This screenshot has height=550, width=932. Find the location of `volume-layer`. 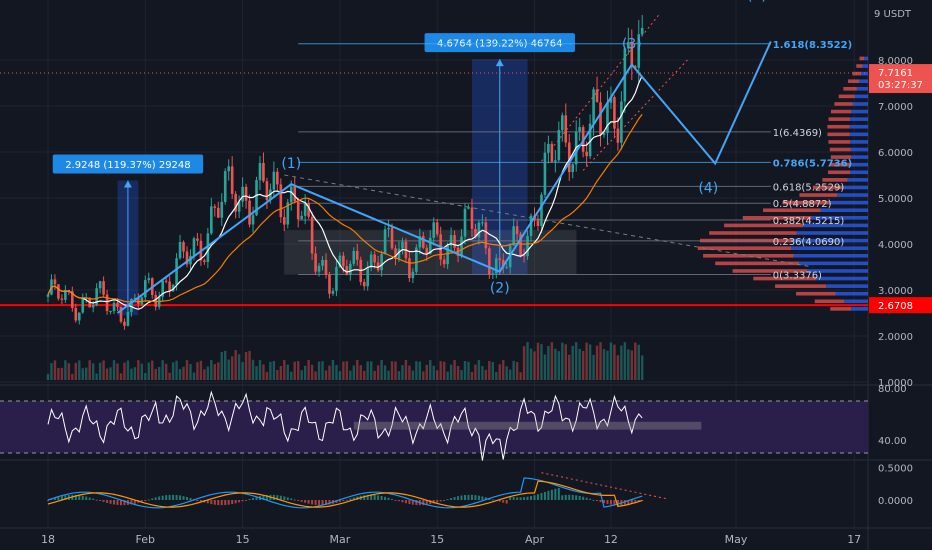

volume-layer is located at coordinates (345, 361).